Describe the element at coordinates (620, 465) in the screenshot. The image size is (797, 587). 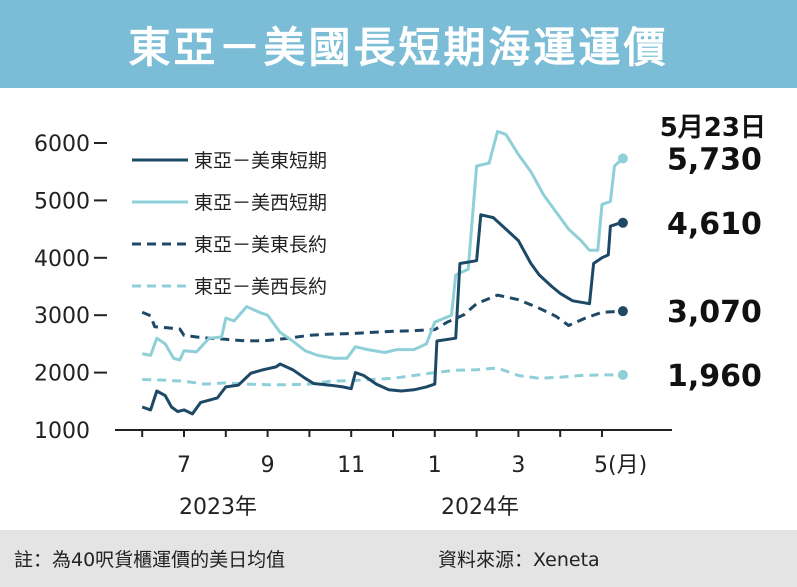
I see `x-tick-label: 5(月)` at that location.